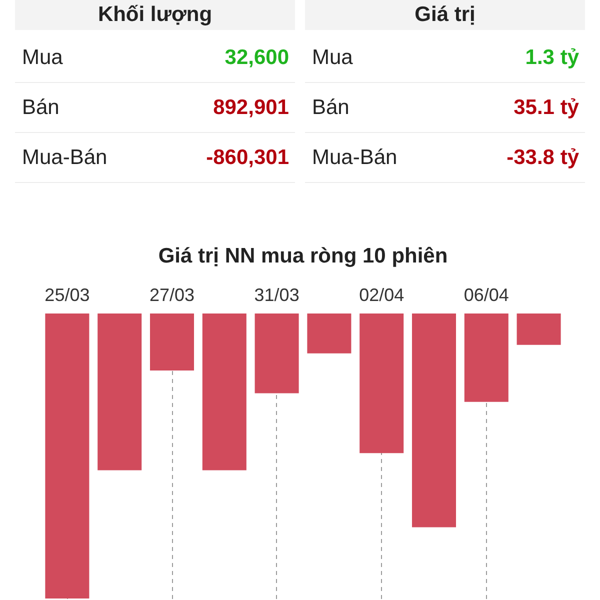 The width and height of the screenshot is (600, 600). What do you see at coordinates (172, 295) in the screenshot?
I see `x-tick-label: 27/03` at bounding box center [172, 295].